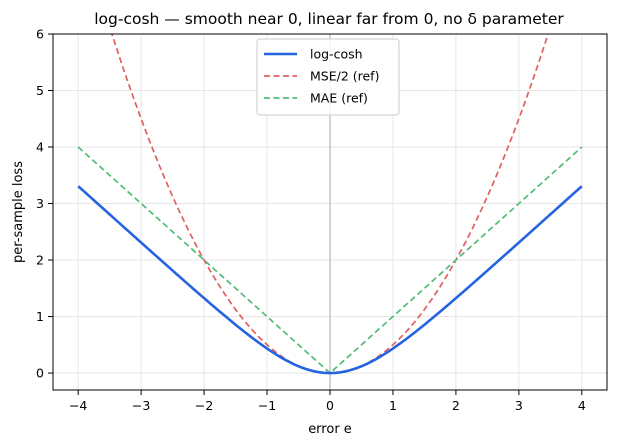 Image resolution: width=618 pixels, height=447 pixels. I want to click on legend-label: MAE (ref), so click(339, 98).